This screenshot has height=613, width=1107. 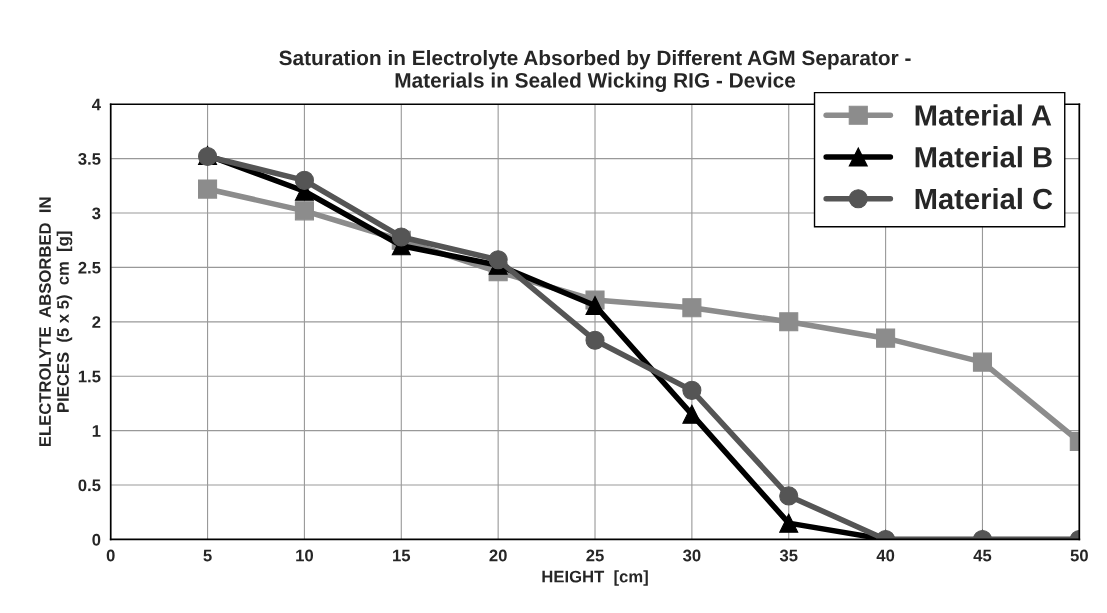 I want to click on x-tick-label: 0, so click(x=110, y=555).